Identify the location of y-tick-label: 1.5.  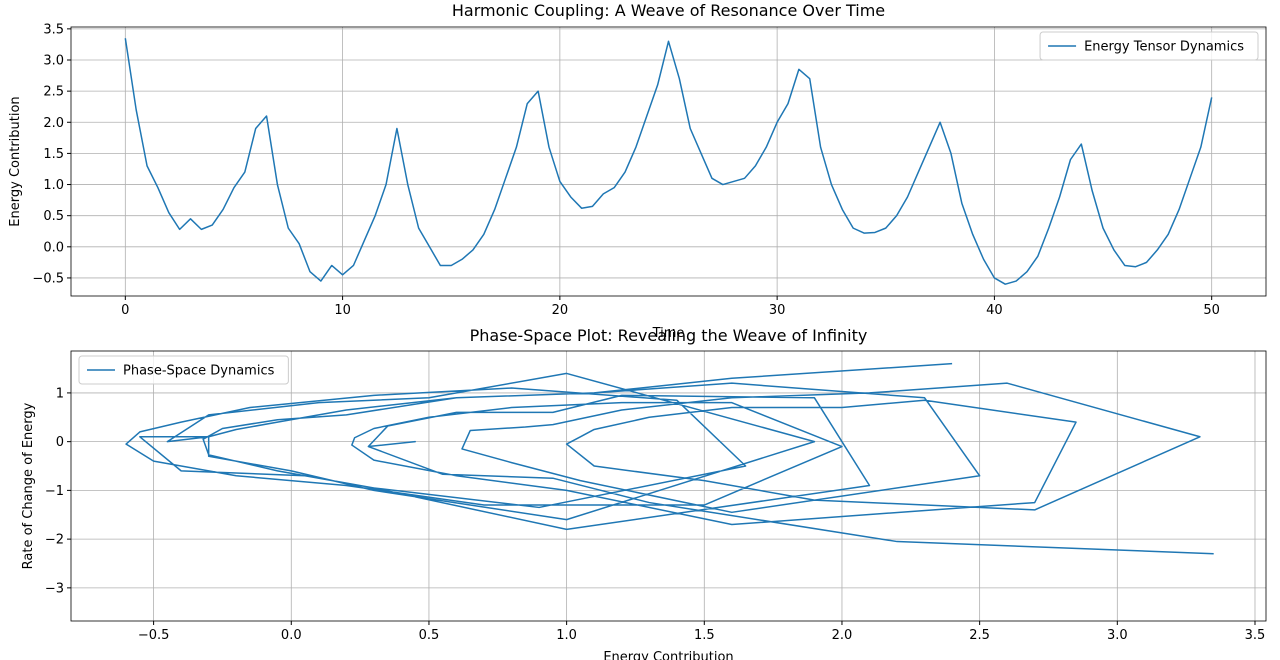
(53, 154).